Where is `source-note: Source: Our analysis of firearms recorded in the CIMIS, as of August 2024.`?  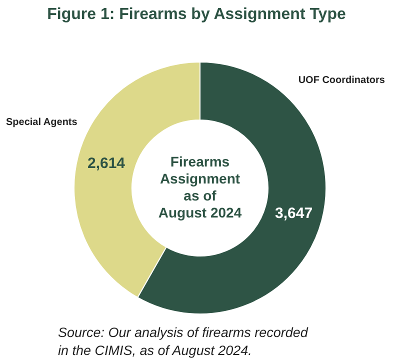
source-note: Source: Our analysis of firearms recorded in the CIMIS, as of August 2024. is located at coordinates (183, 341).